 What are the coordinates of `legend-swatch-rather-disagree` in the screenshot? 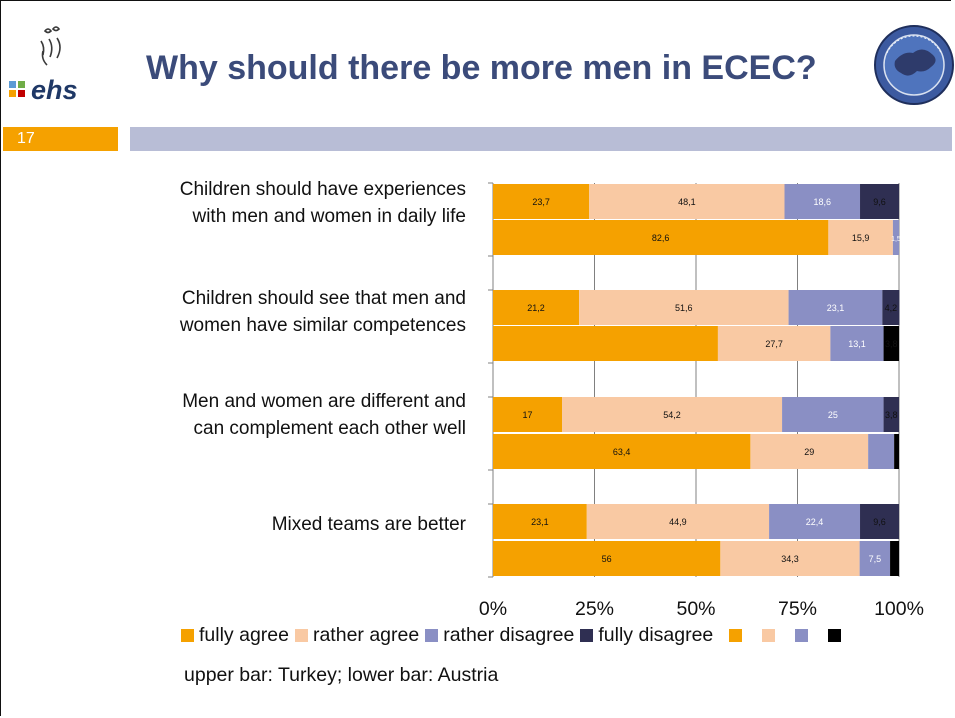 It's located at (432, 635).